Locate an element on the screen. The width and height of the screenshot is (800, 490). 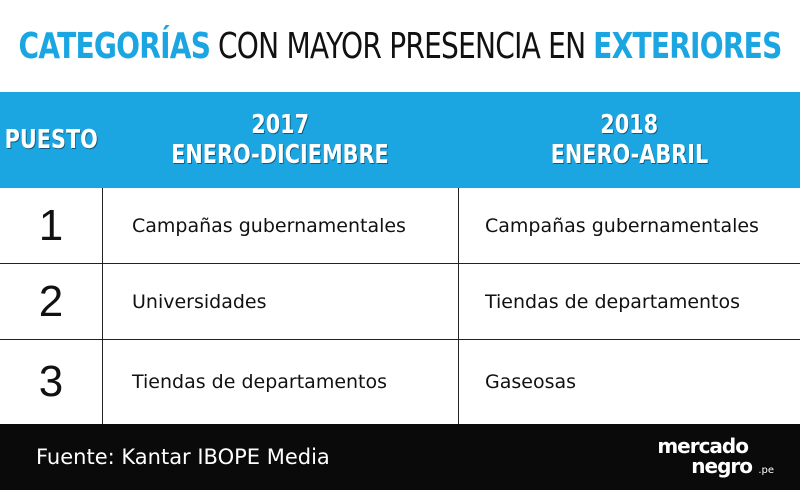
mercado-negro-logo: mercado negro .pe is located at coordinates (699, 458).